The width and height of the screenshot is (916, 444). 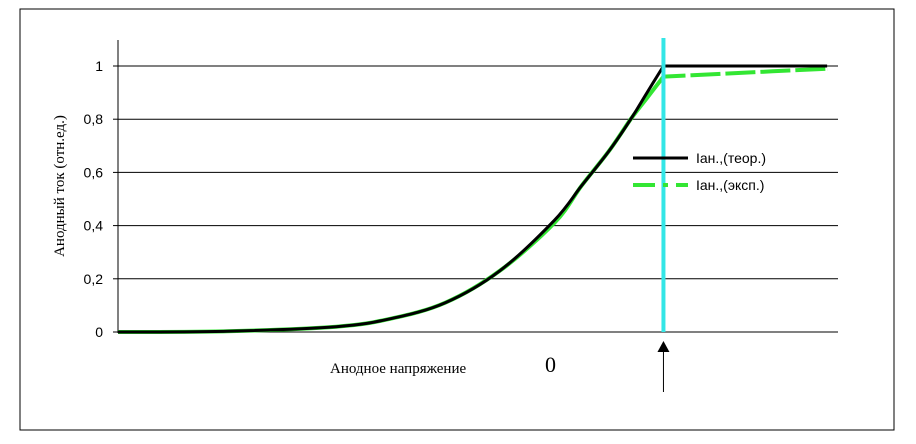 What do you see at coordinates (99, 66) in the screenshot?
I see `y-tick-label: 1` at bounding box center [99, 66].